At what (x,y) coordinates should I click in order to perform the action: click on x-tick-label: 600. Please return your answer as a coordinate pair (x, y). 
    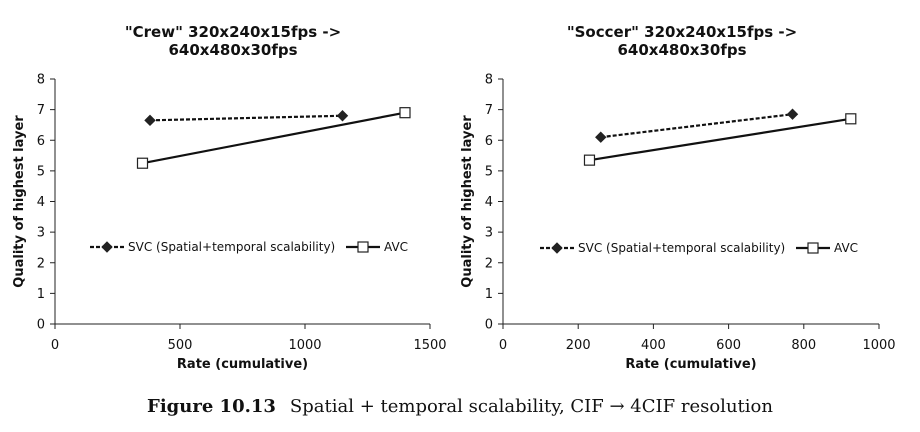
    Looking at the image, I should click on (728, 345).